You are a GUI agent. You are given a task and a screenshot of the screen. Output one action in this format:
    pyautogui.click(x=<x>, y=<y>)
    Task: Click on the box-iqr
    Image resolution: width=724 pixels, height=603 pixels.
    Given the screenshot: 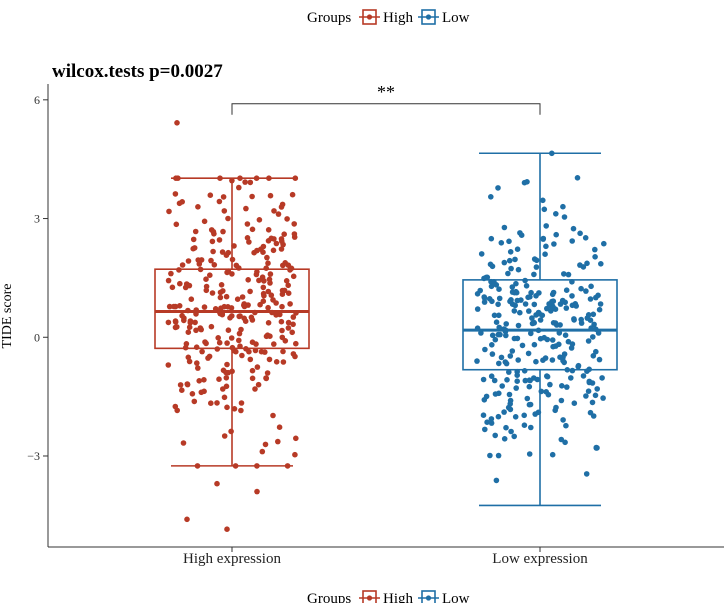 What is the action you would take?
    pyautogui.click(x=232, y=309)
    